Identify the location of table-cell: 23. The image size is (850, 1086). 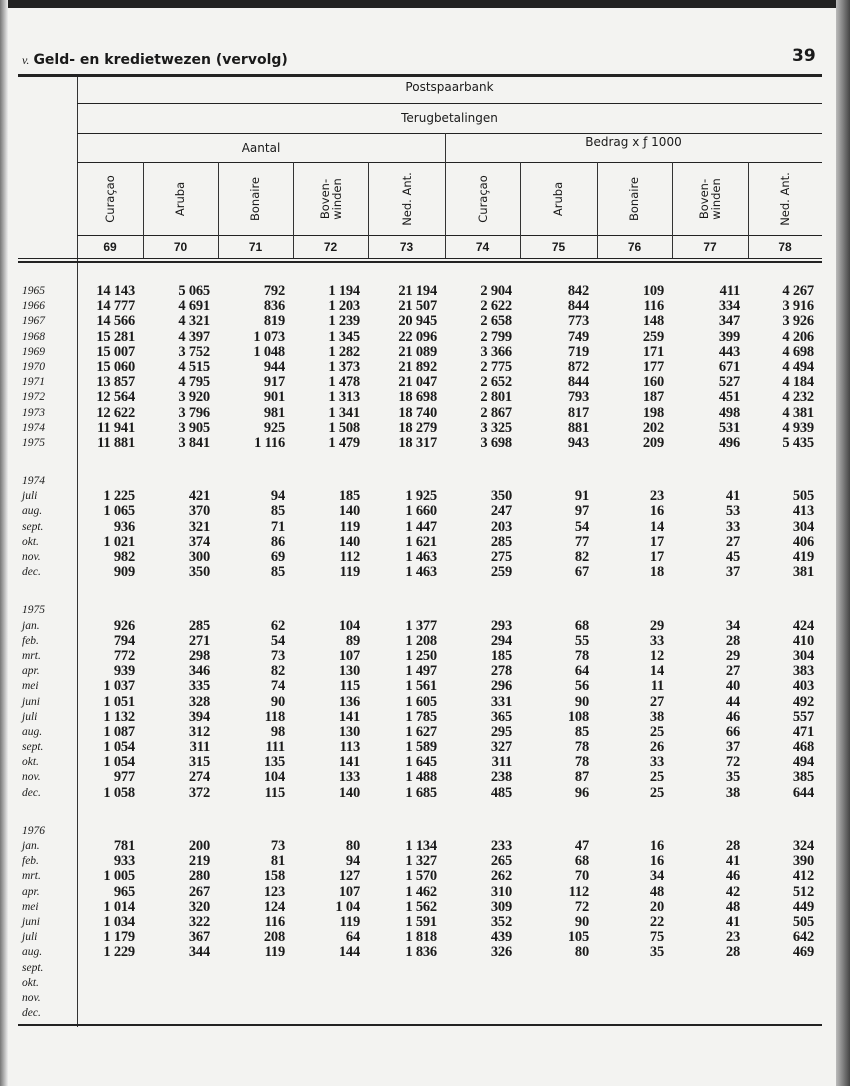
(732, 937).